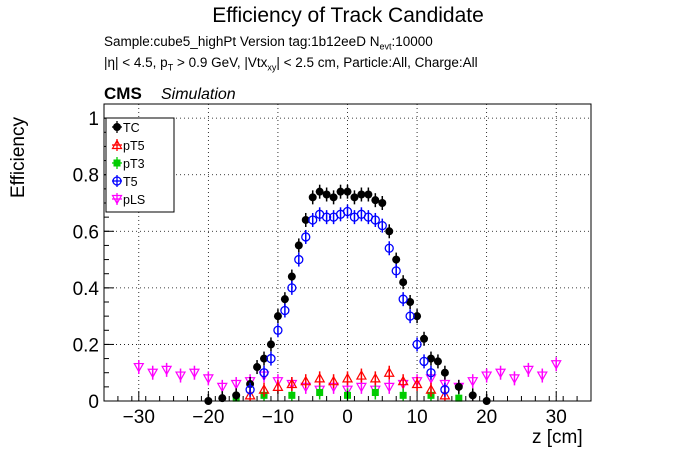  Describe the element at coordinates (557, 437) in the screenshot. I see `x-axis-label: z [cm]` at that location.